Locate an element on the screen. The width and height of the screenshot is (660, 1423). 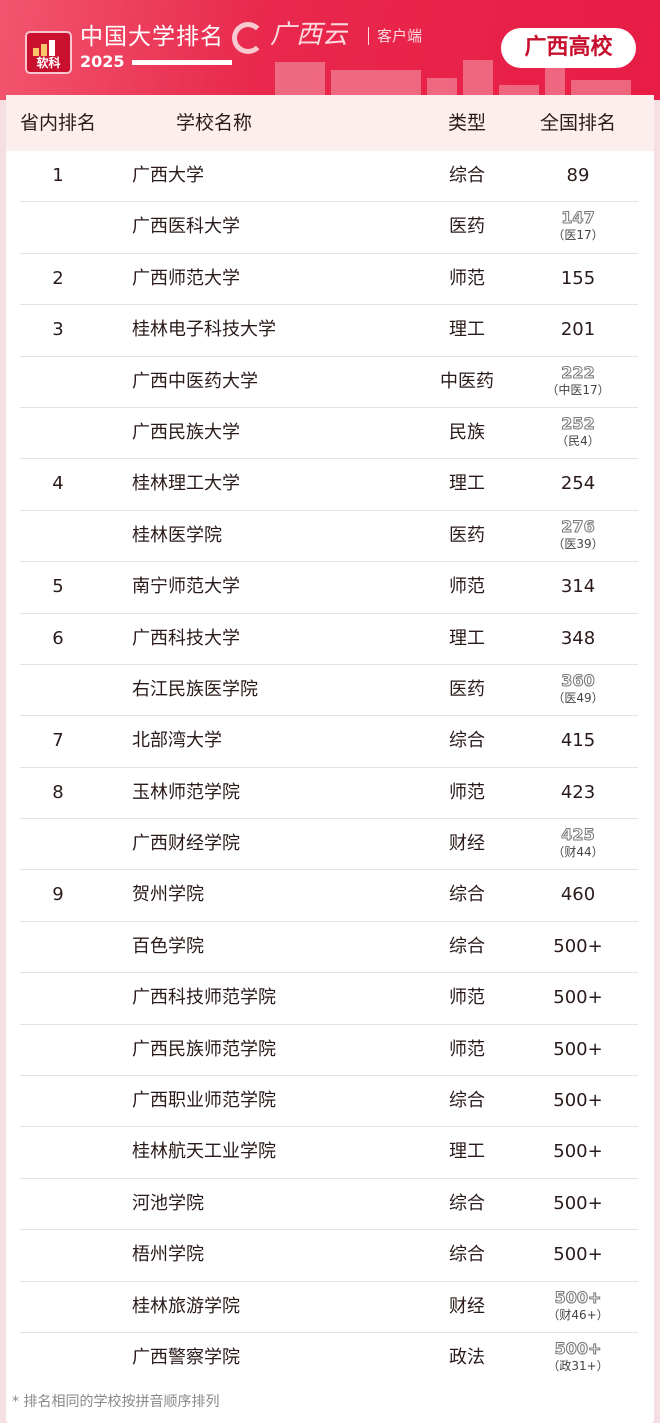
school-name: 广西医科大学 is located at coordinates (186, 227).